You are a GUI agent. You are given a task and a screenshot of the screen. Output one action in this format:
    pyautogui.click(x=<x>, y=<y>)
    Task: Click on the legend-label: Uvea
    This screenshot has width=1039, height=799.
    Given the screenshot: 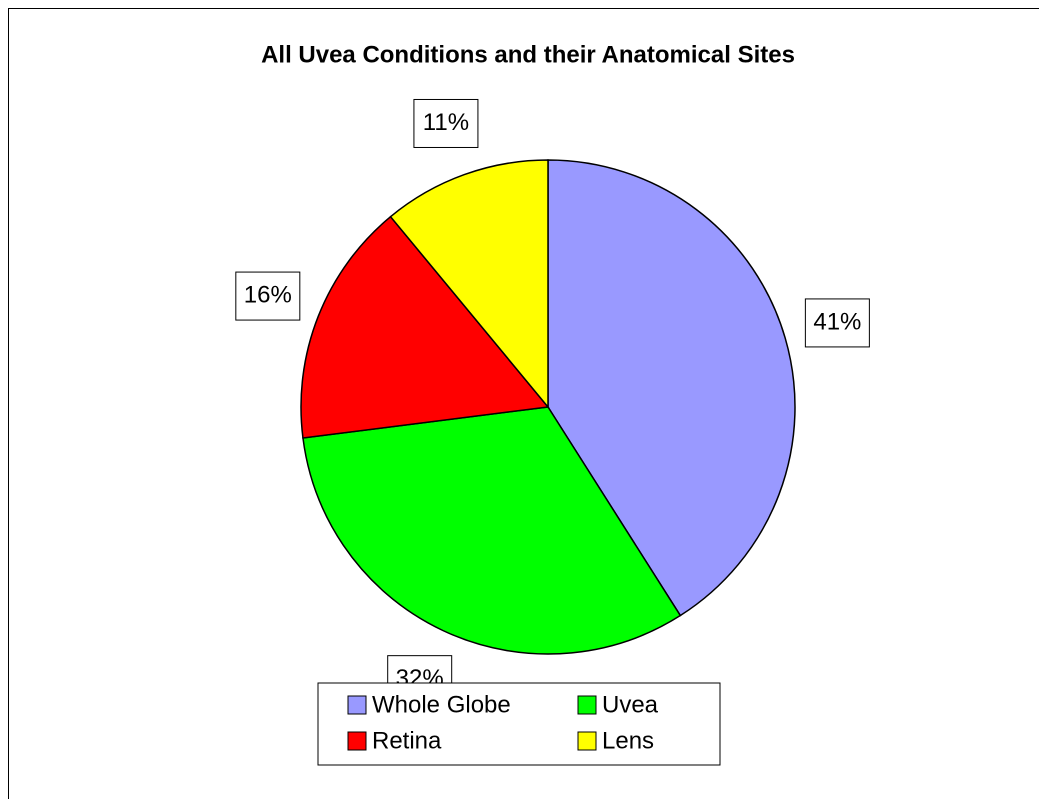 What is the action you would take?
    pyautogui.click(x=630, y=704)
    